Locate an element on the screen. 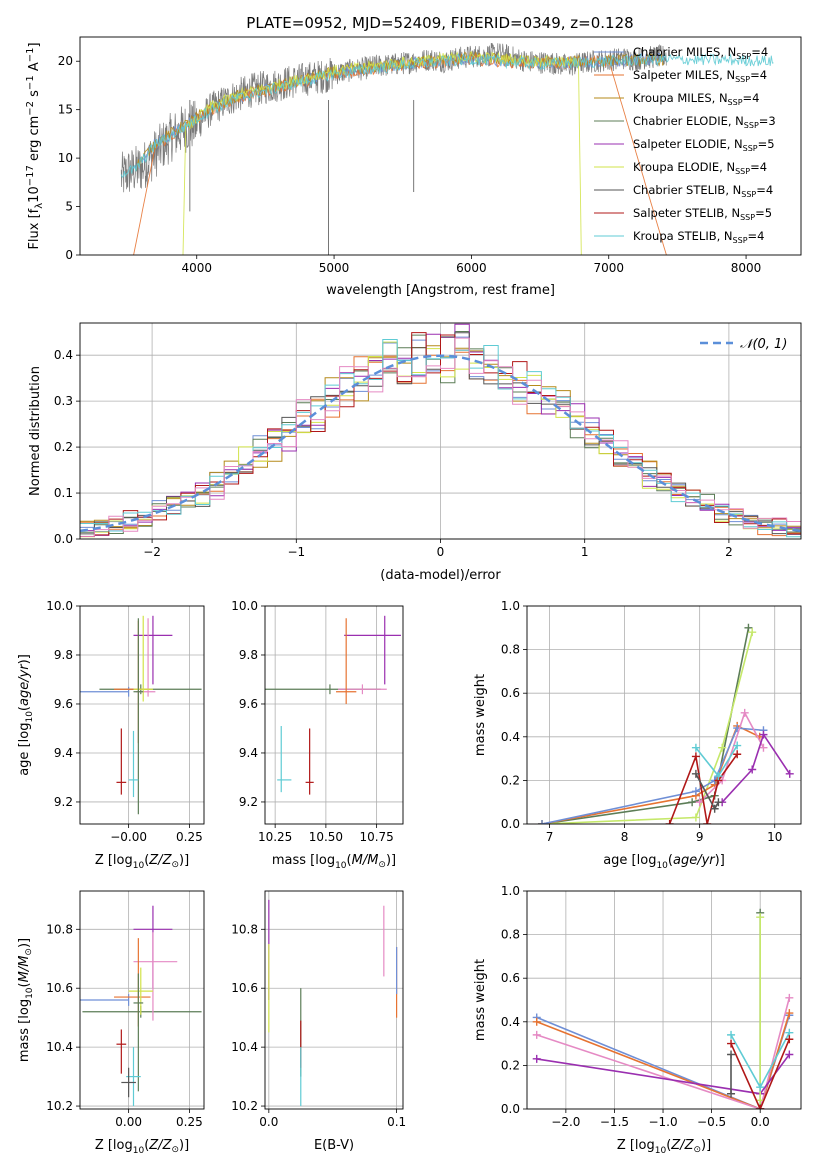  x-tick-label: 0.1 is located at coordinates (396, 1122).